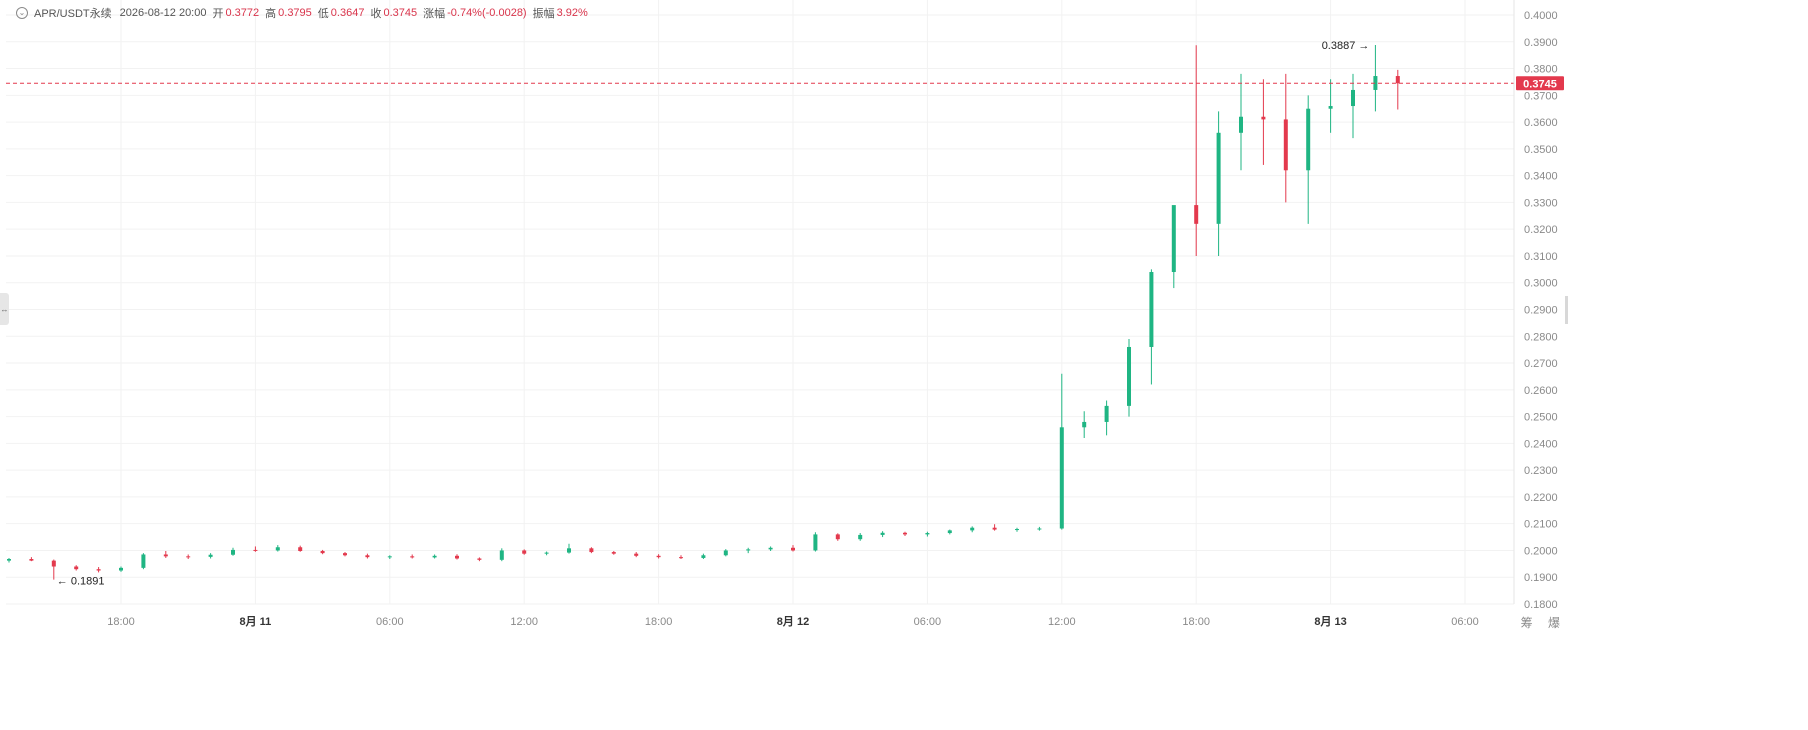 The height and width of the screenshot is (730, 1808). Describe the element at coordinates (1566, 310) in the screenshot. I see `right-panel-handle` at that location.